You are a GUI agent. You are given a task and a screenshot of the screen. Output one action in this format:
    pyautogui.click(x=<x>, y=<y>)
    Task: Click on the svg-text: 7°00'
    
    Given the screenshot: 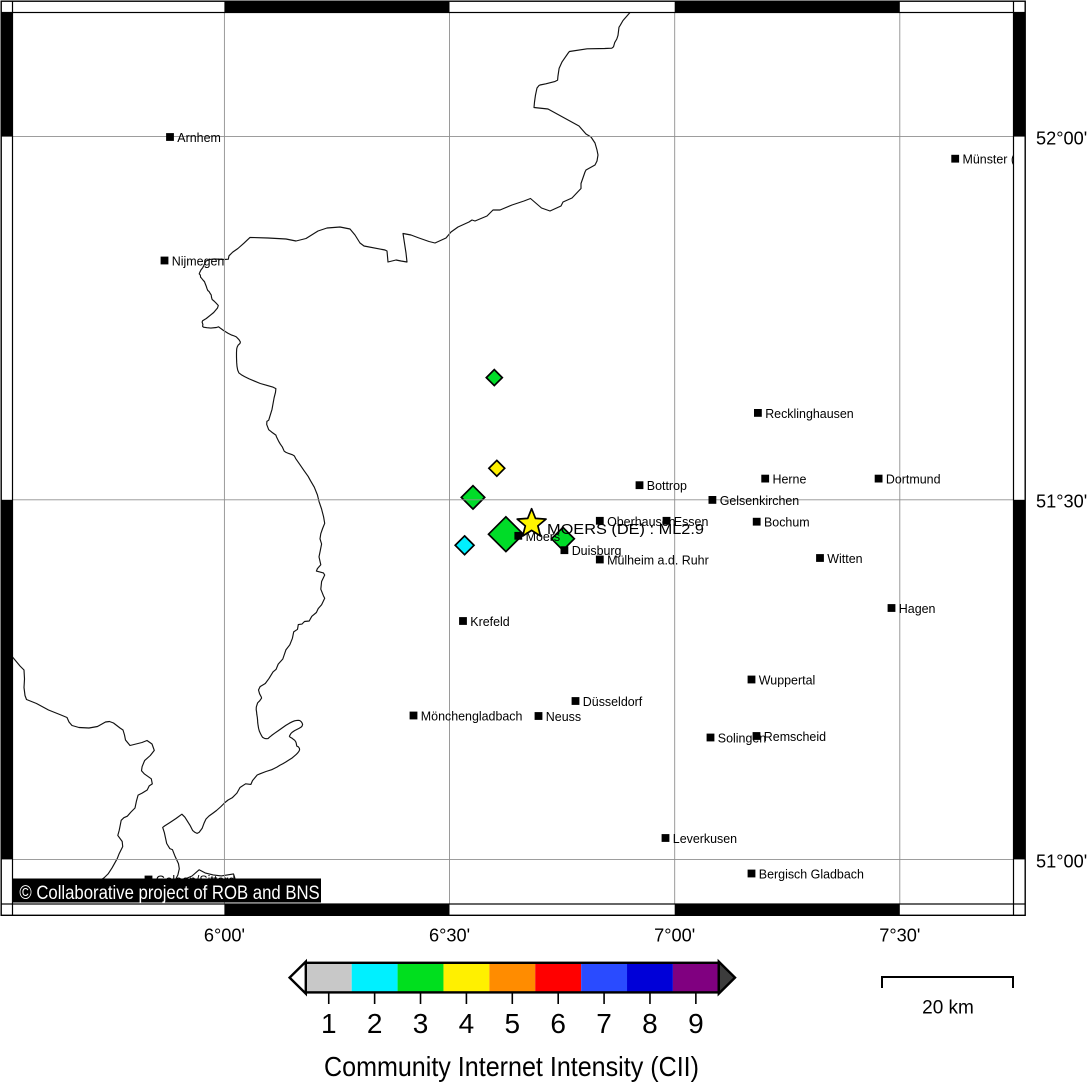 What is the action you would take?
    pyautogui.click(x=674, y=936)
    